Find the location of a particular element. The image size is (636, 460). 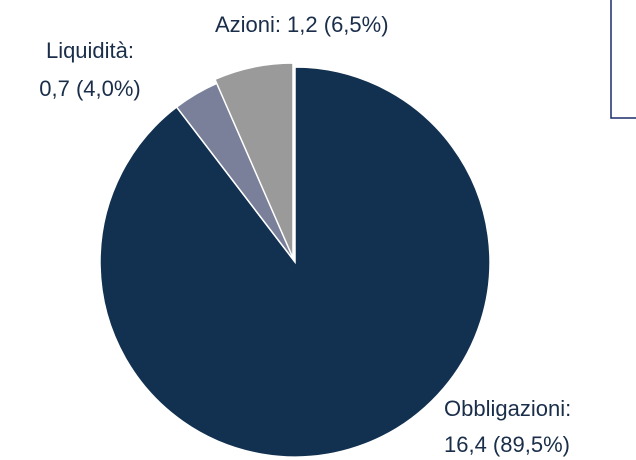

slice-name: Liquidità: is located at coordinates (90, 50).